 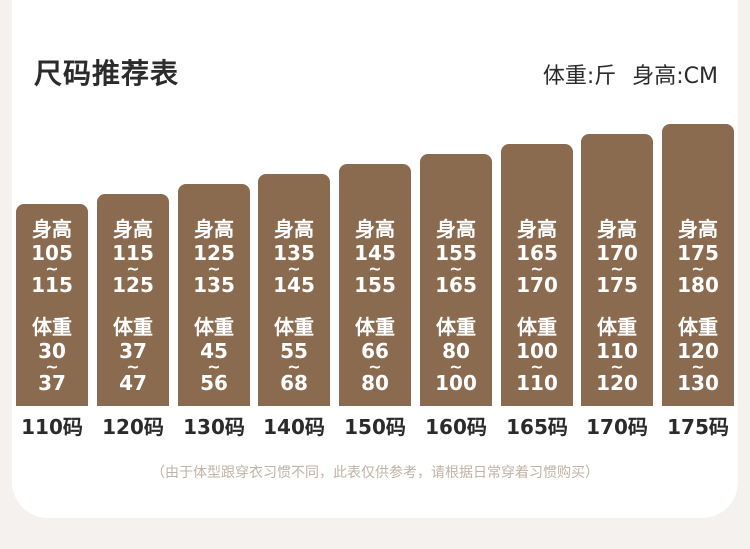 I want to click on height-max: 155, so click(x=375, y=285).